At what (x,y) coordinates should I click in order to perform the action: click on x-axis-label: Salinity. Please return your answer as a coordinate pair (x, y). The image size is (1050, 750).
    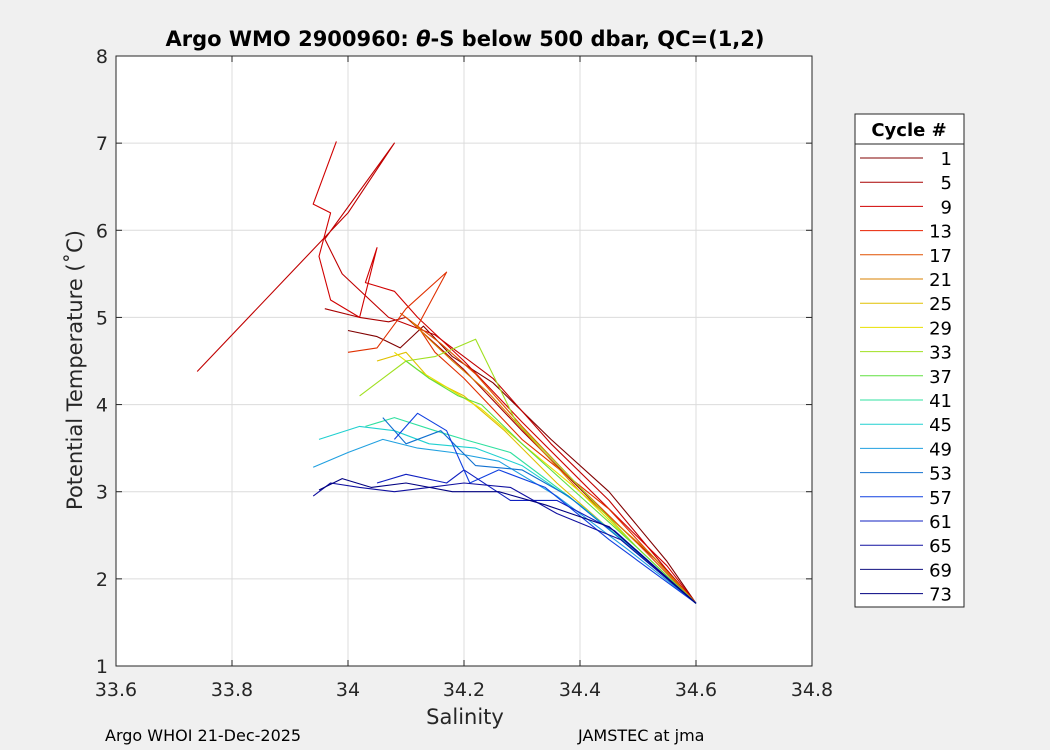
    Looking at the image, I should click on (465, 717).